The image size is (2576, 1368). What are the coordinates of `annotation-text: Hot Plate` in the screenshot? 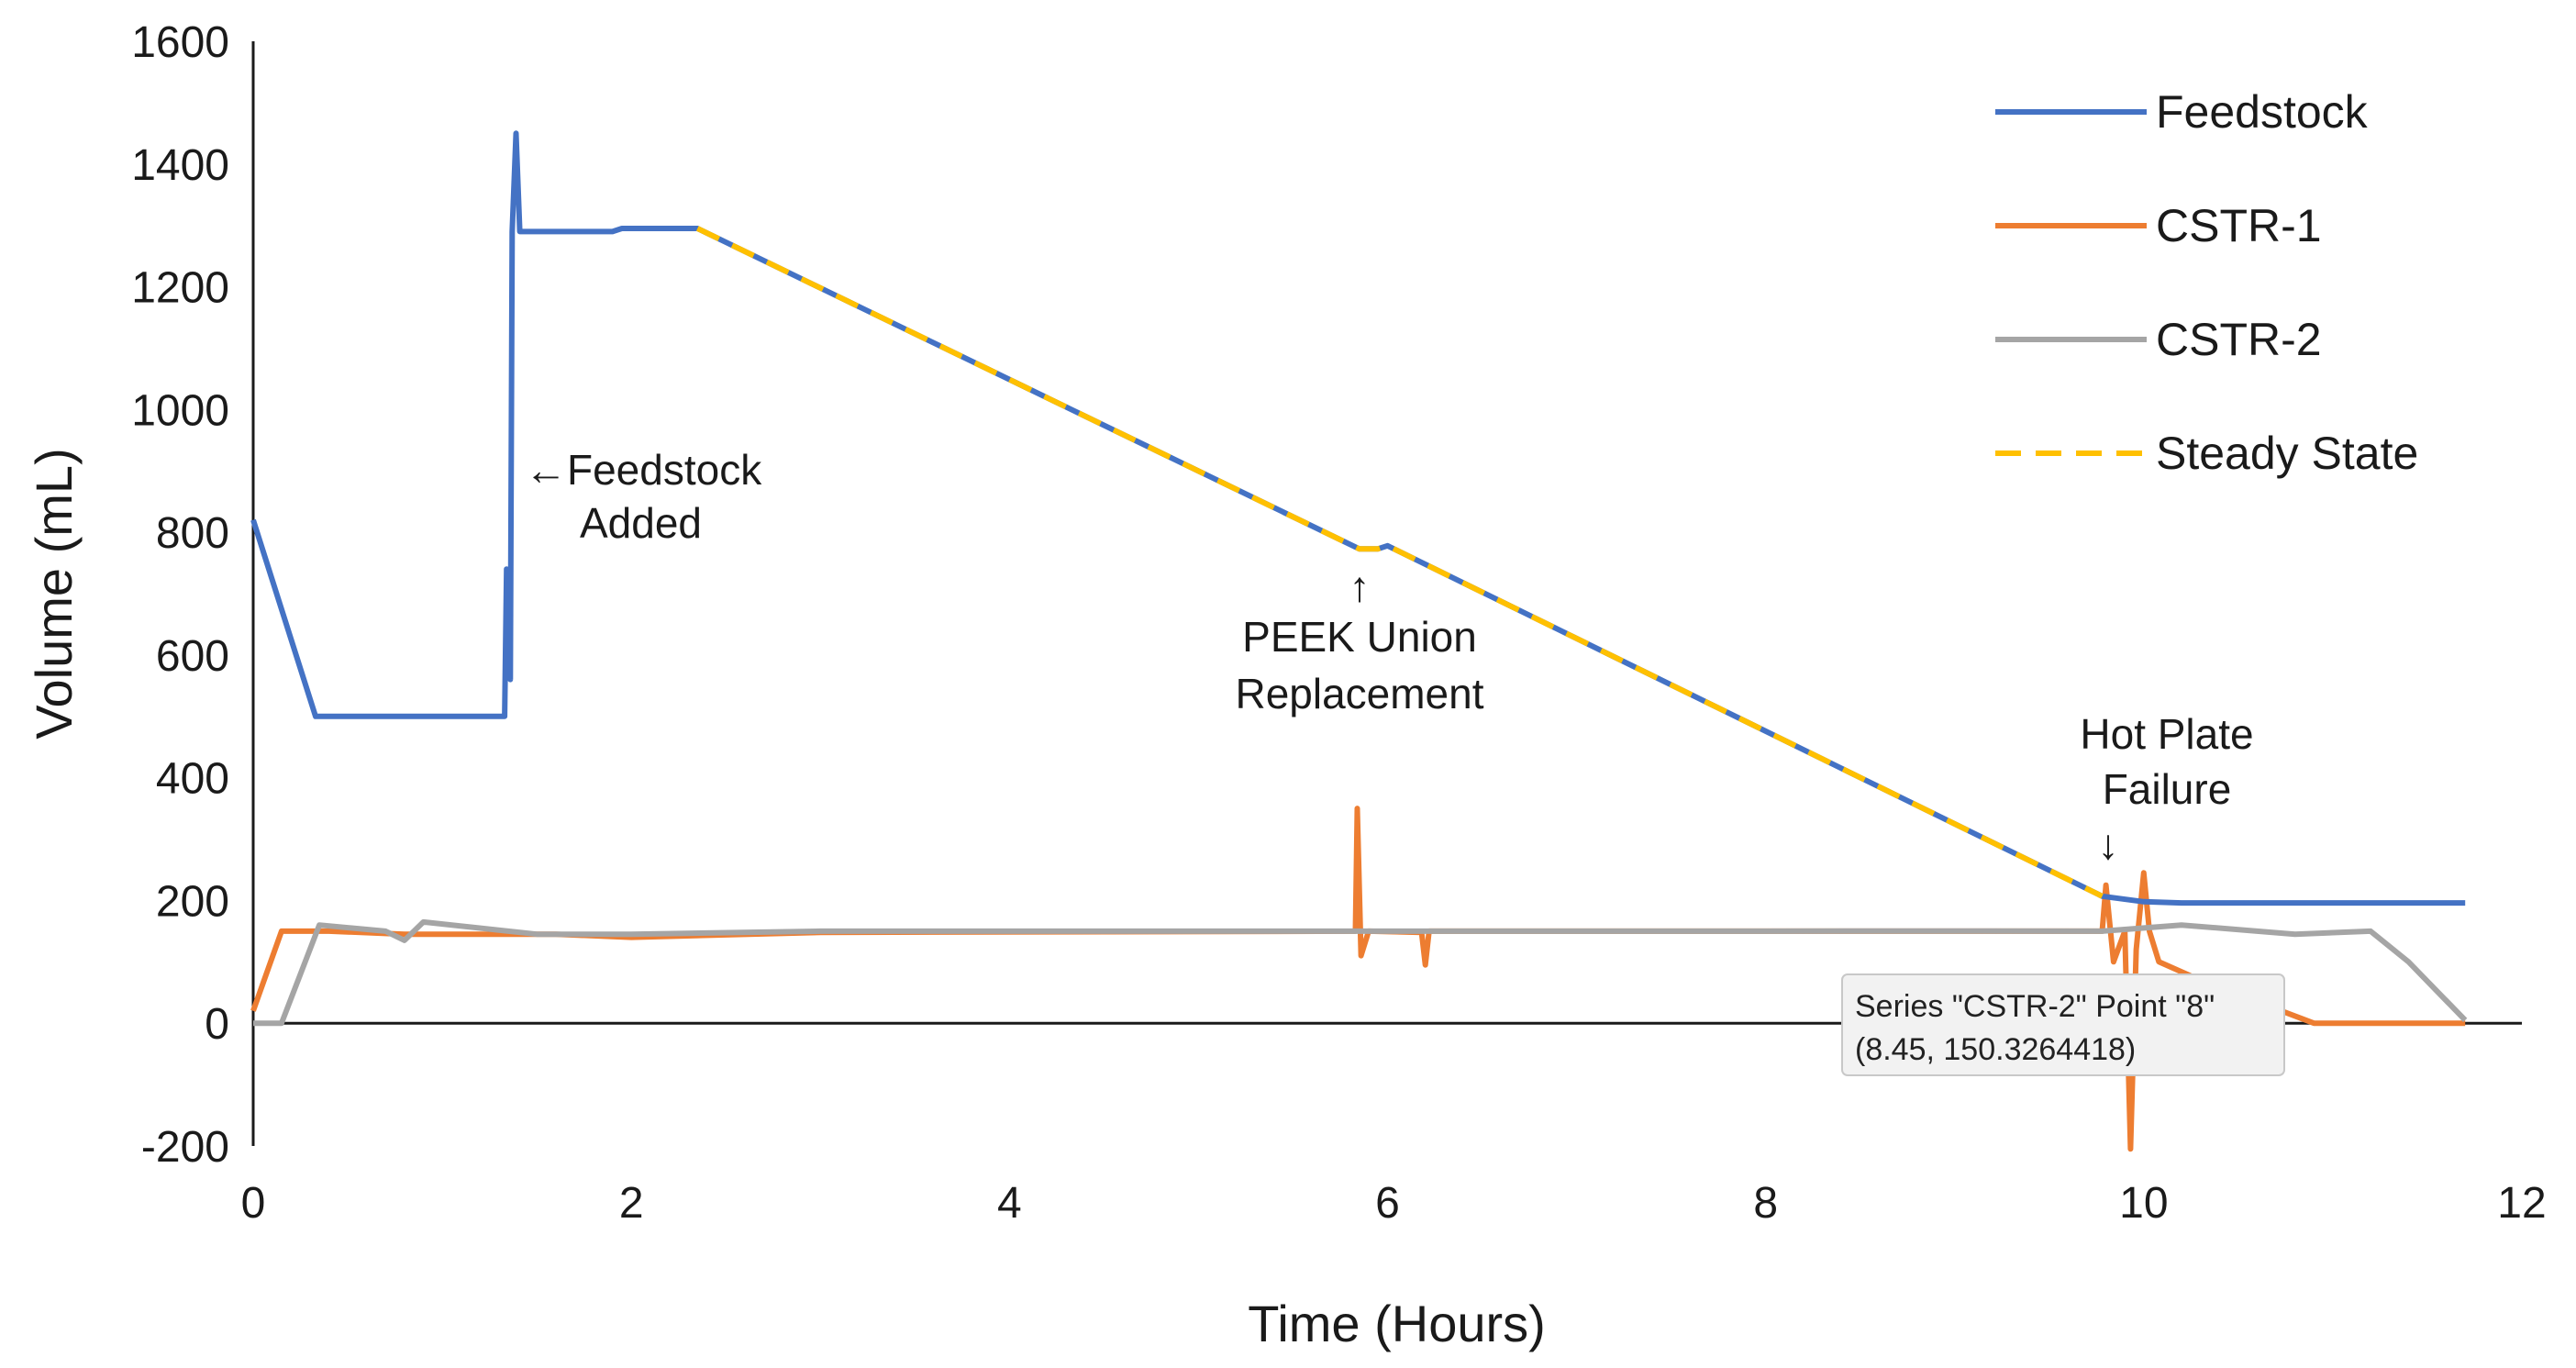 It's located at (2166, 734).